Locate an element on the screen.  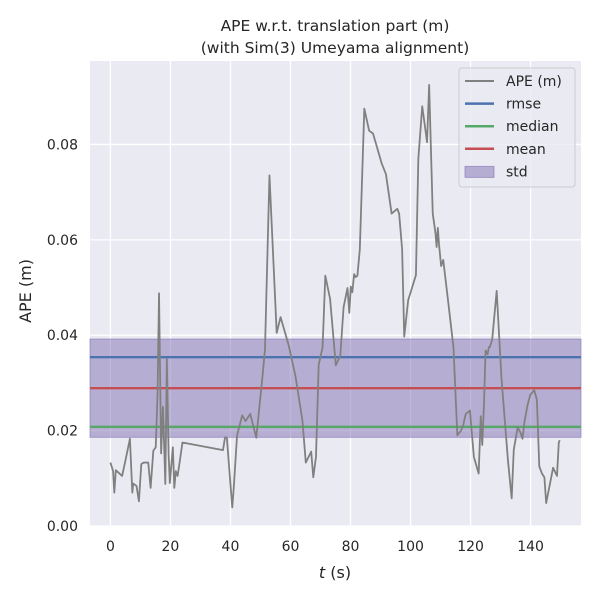
y-tick-label: 0.08 is located at coordinates (62, 145).